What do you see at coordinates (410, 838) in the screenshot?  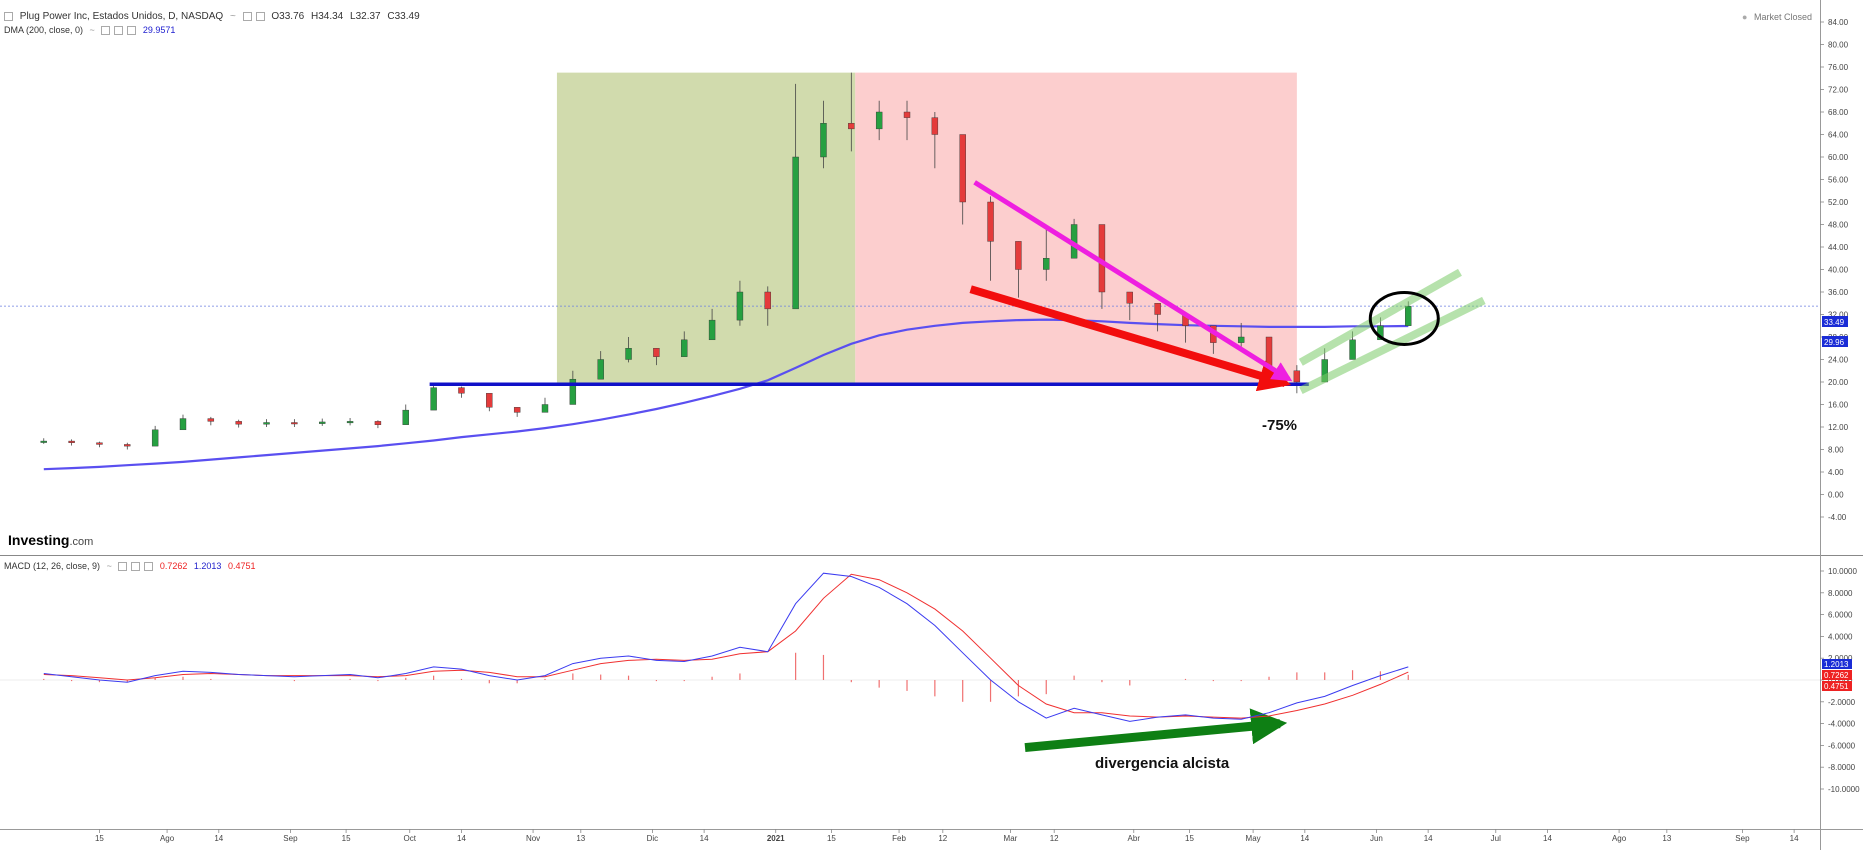 I see `time-tick-label: Oct` at bounding box center [410, 838].